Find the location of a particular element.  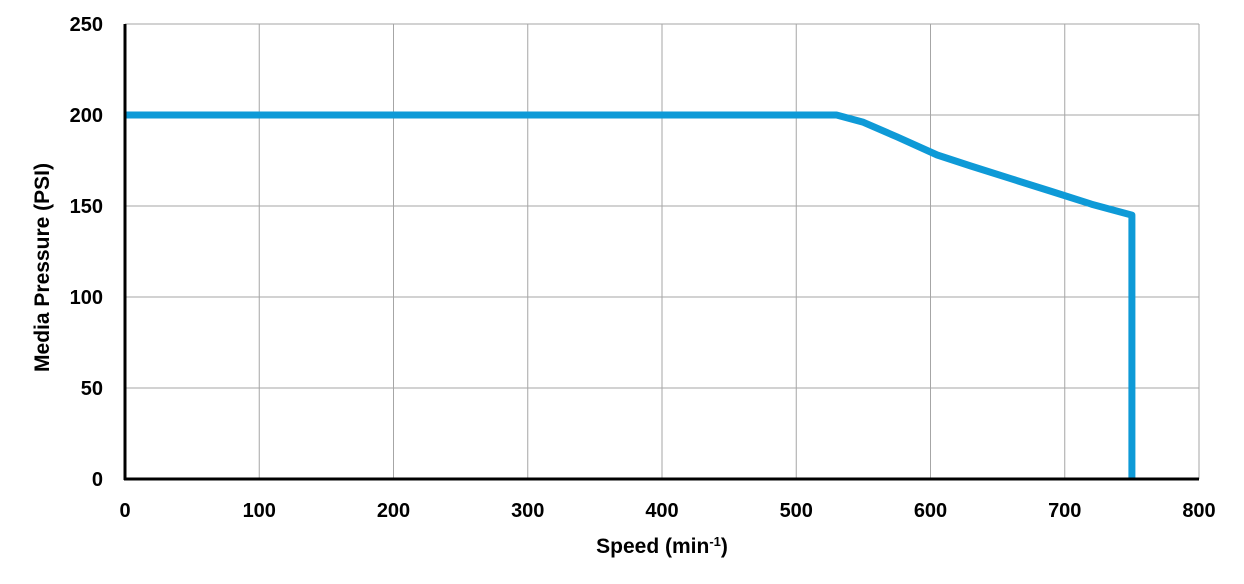

y-tick-label: 200 is located at coordinates (86, 116).